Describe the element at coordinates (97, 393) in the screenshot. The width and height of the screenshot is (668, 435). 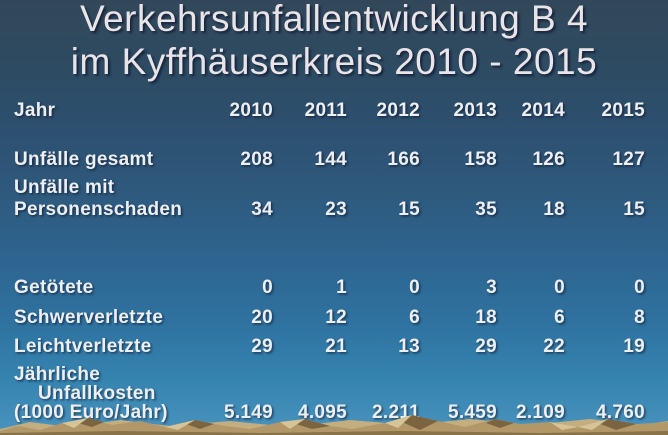
I see `row-label-line: Unfallkosten` at that location.